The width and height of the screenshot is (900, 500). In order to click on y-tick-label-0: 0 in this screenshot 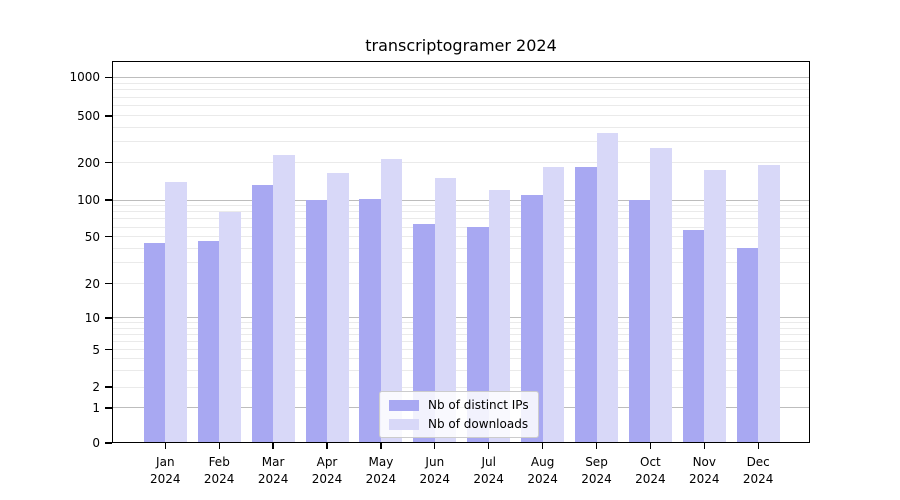, I will do `click(96, 443)`.